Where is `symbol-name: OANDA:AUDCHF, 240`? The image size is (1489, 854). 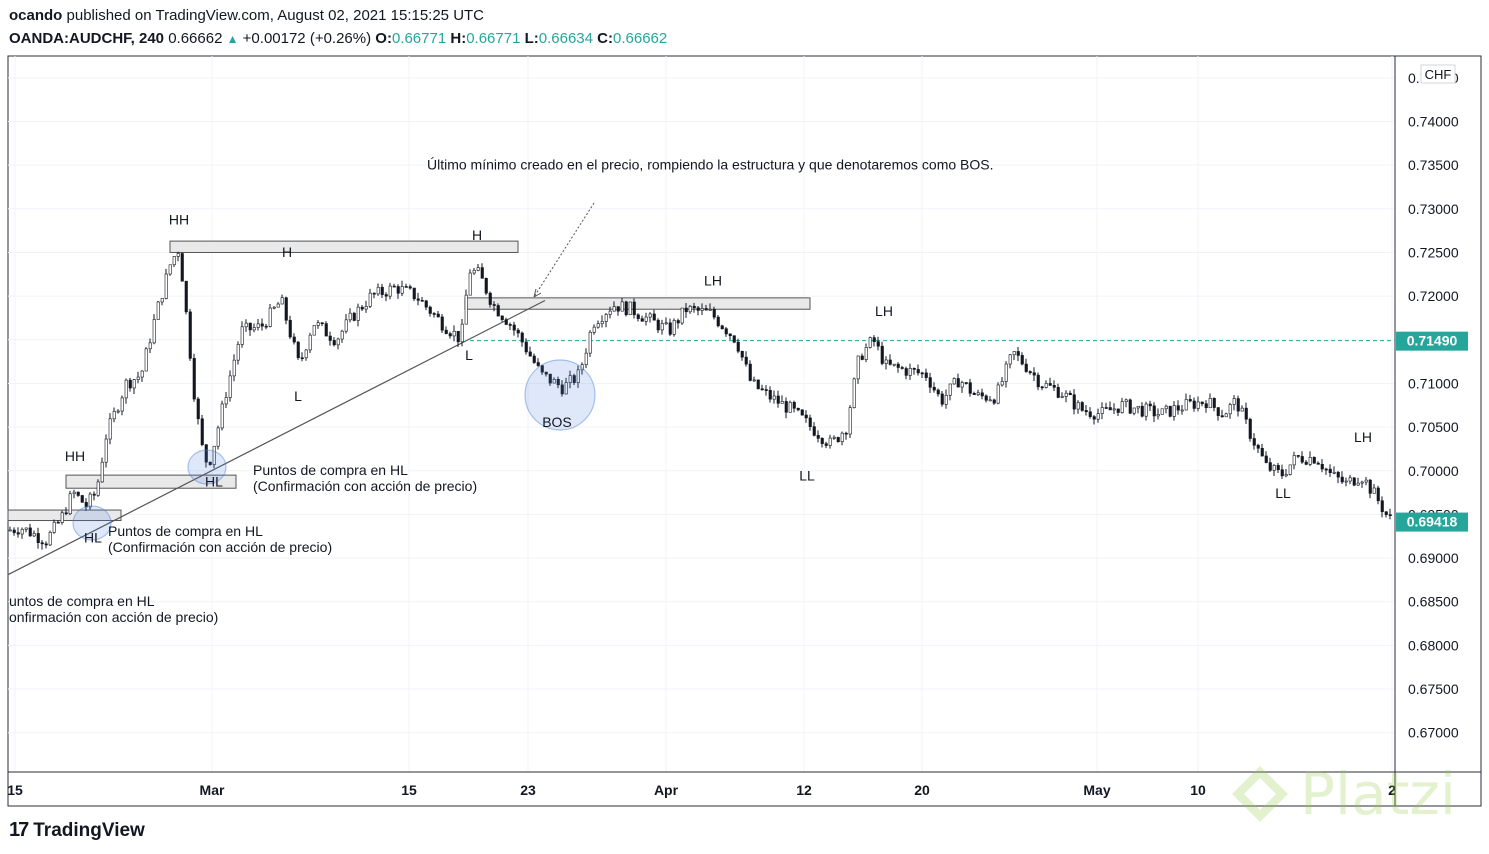 symbol-name: OANDA:AUDCHF, 240 is located at coordinates (87, 38).